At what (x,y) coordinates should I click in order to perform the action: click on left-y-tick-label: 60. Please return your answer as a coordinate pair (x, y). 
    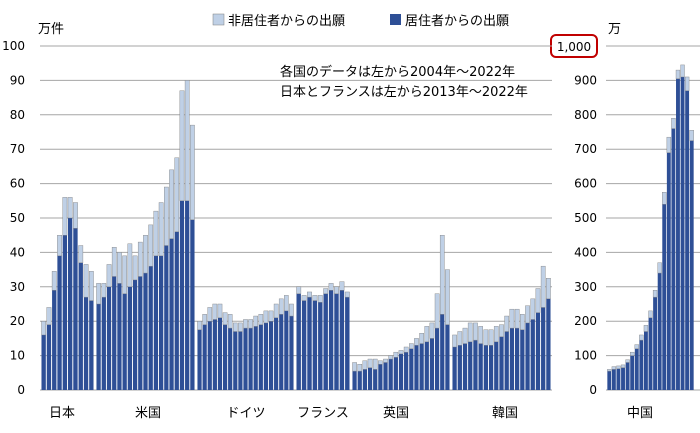
    Looking at the image, I should click on (17, 184).